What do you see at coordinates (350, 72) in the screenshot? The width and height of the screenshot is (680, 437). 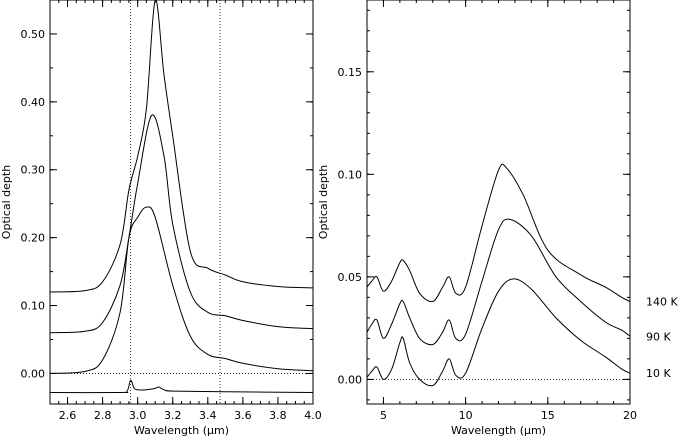 I see `y-tick-label: 0.15` at bounding box center [350, 72].